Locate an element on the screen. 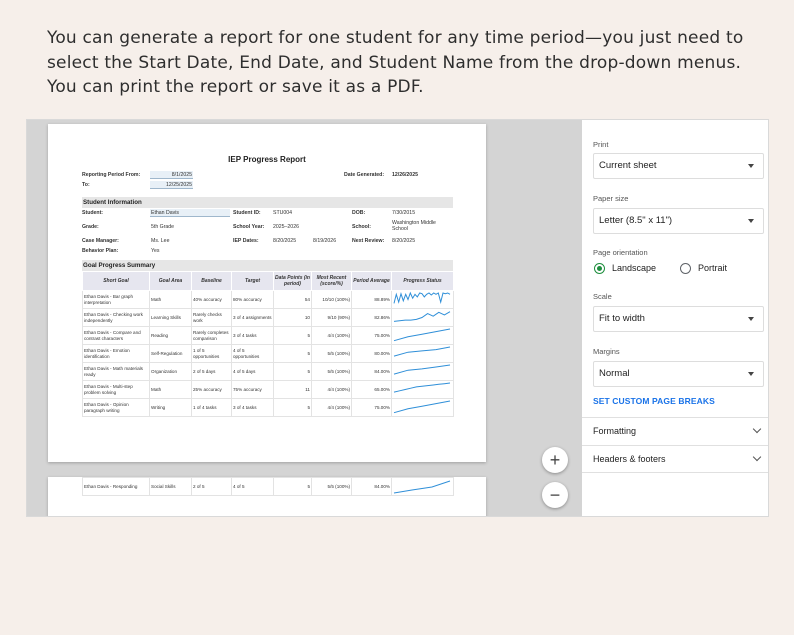 The image size is (794, 635). formatting-section-toggle: Formatting is located at coordinates (675, 431).